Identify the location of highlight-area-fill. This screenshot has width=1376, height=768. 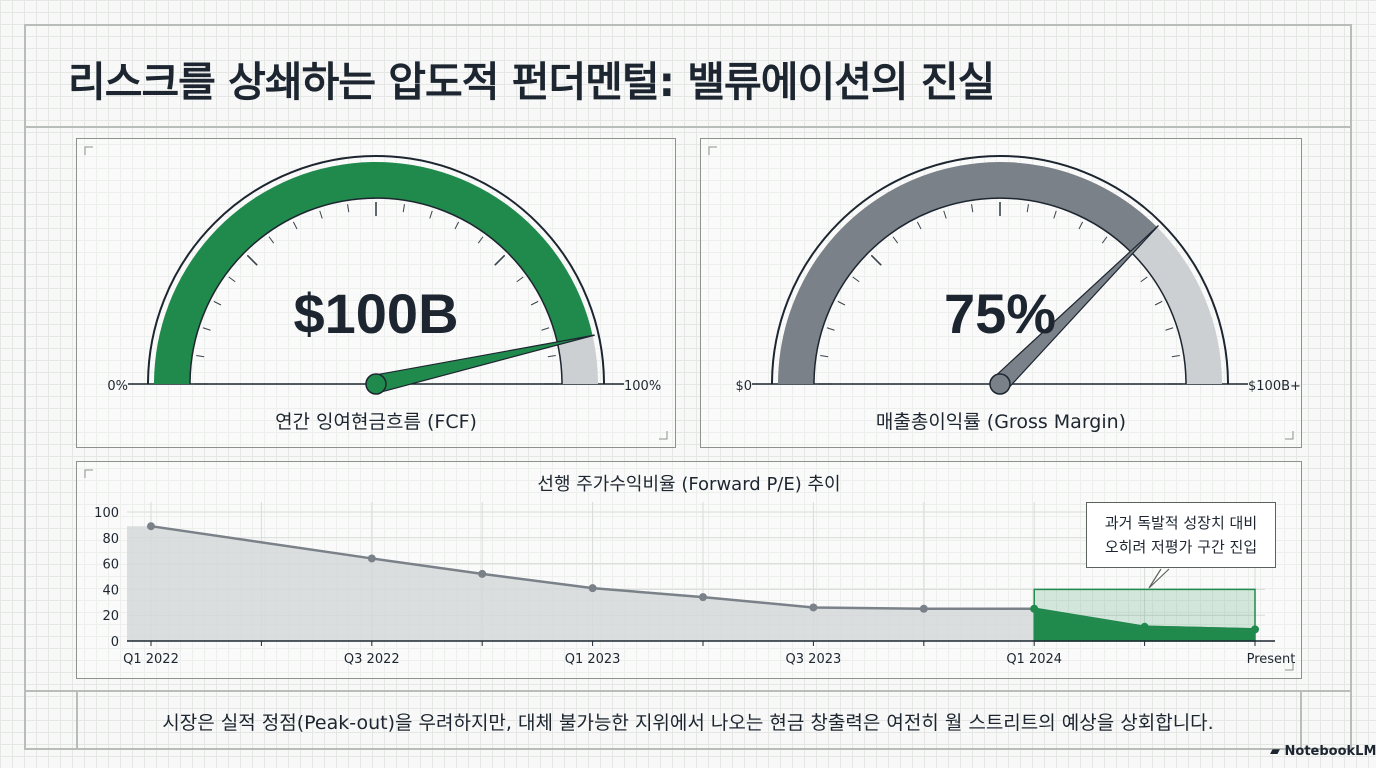
(1144, 624).